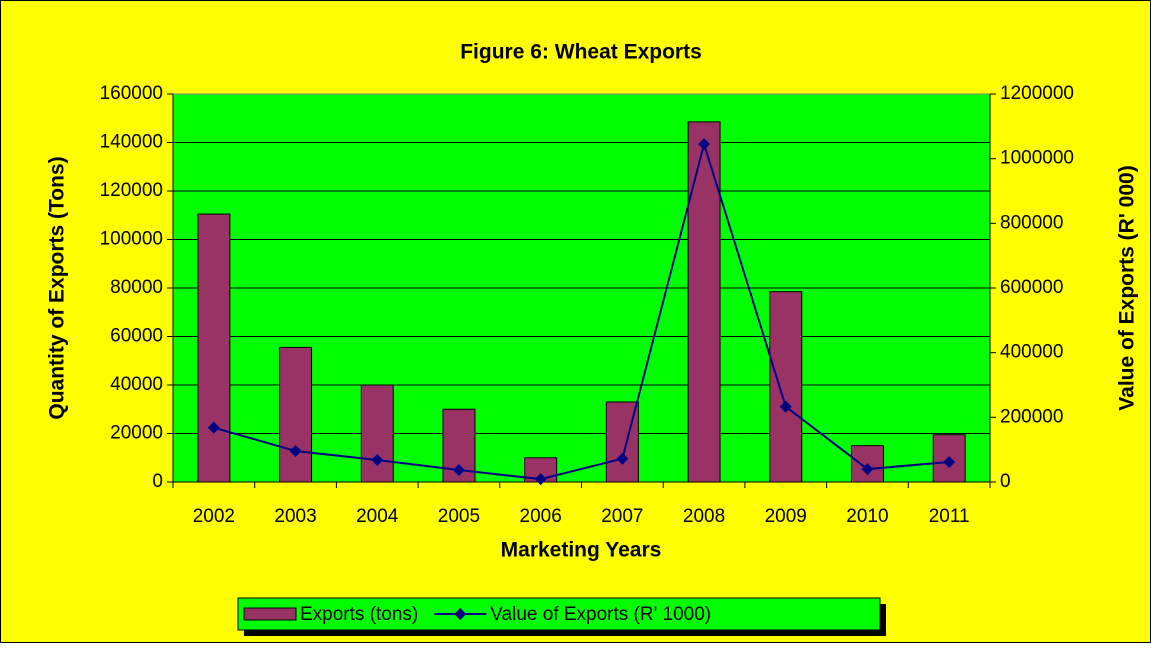 The image size is (1151, 648). Describe the element at coordinates (131, 142) in the screenshot. I see `y-tick-label: 140000` at that location.